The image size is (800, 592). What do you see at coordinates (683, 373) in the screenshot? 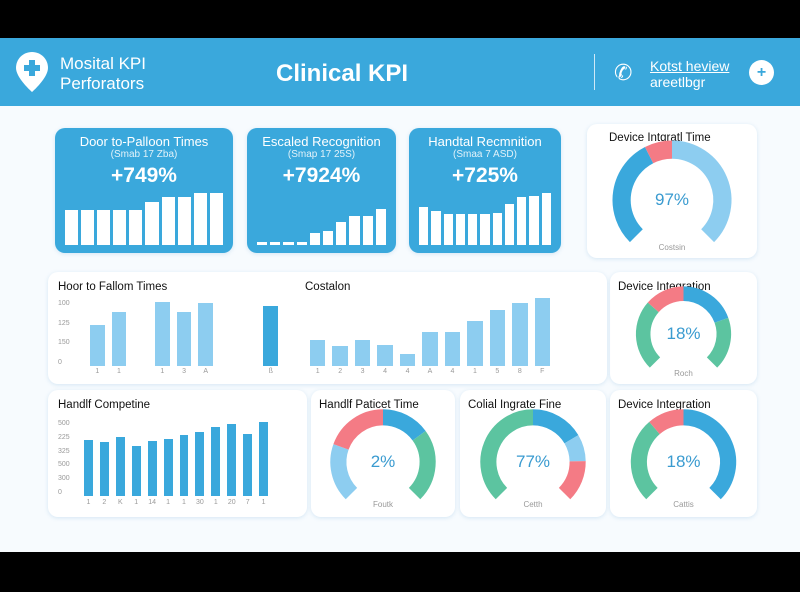
I see `gauge-label: Roch` at bounding box center [683, 373].